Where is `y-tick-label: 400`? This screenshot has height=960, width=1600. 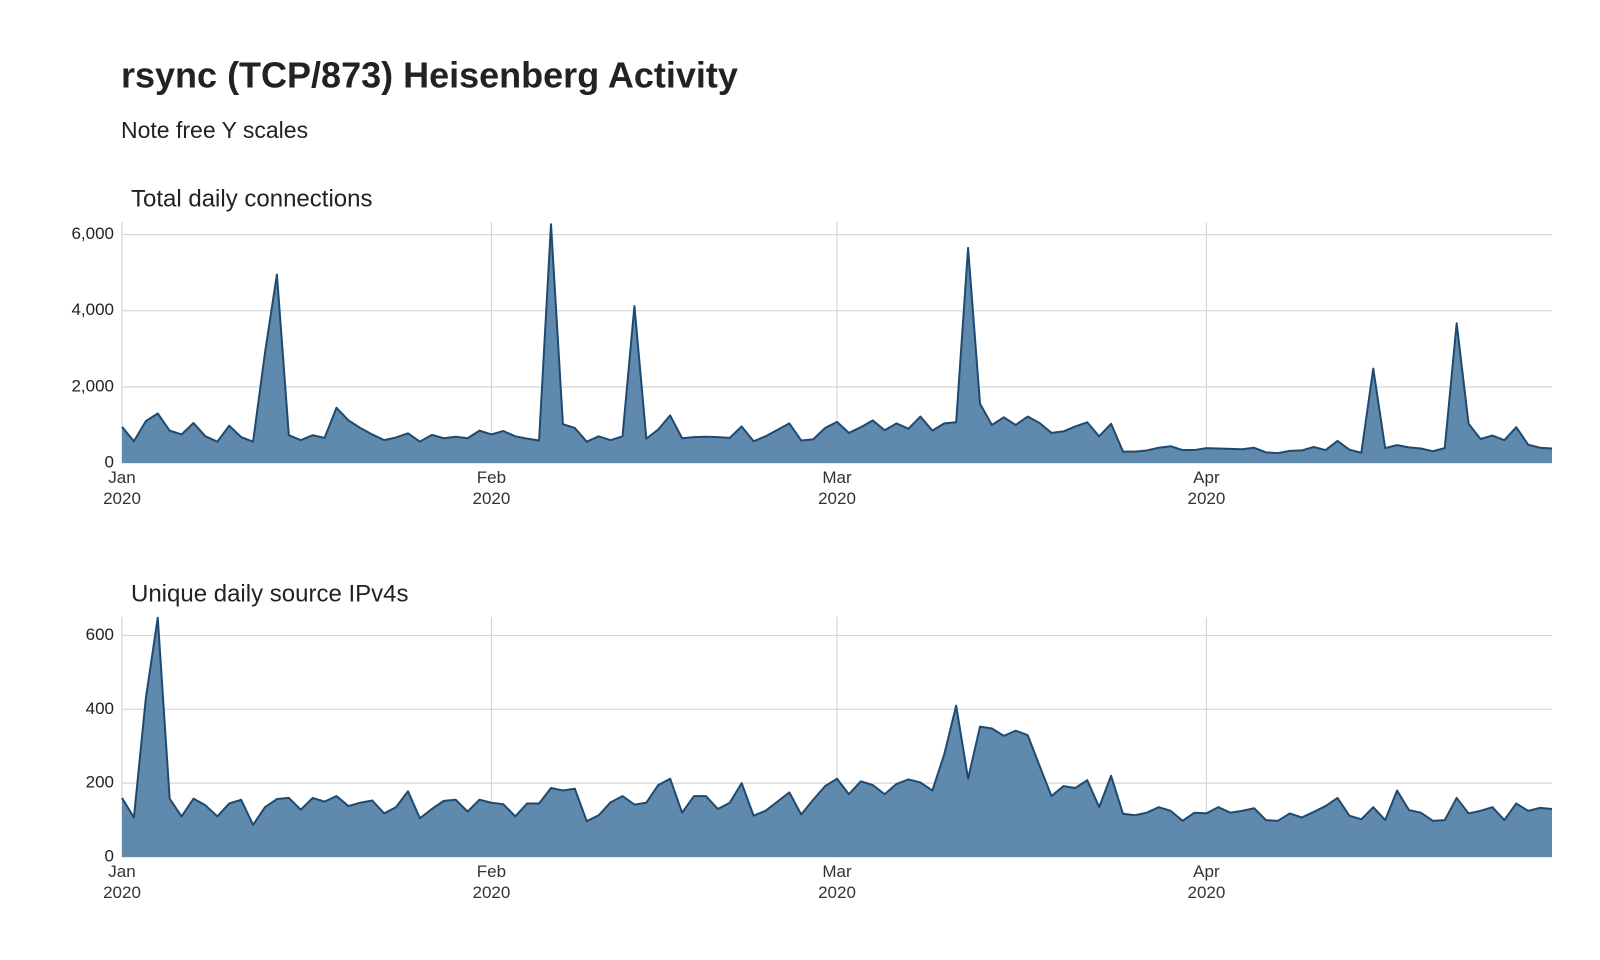 y-tick-label: 400 is located at coordinates (100, 708).